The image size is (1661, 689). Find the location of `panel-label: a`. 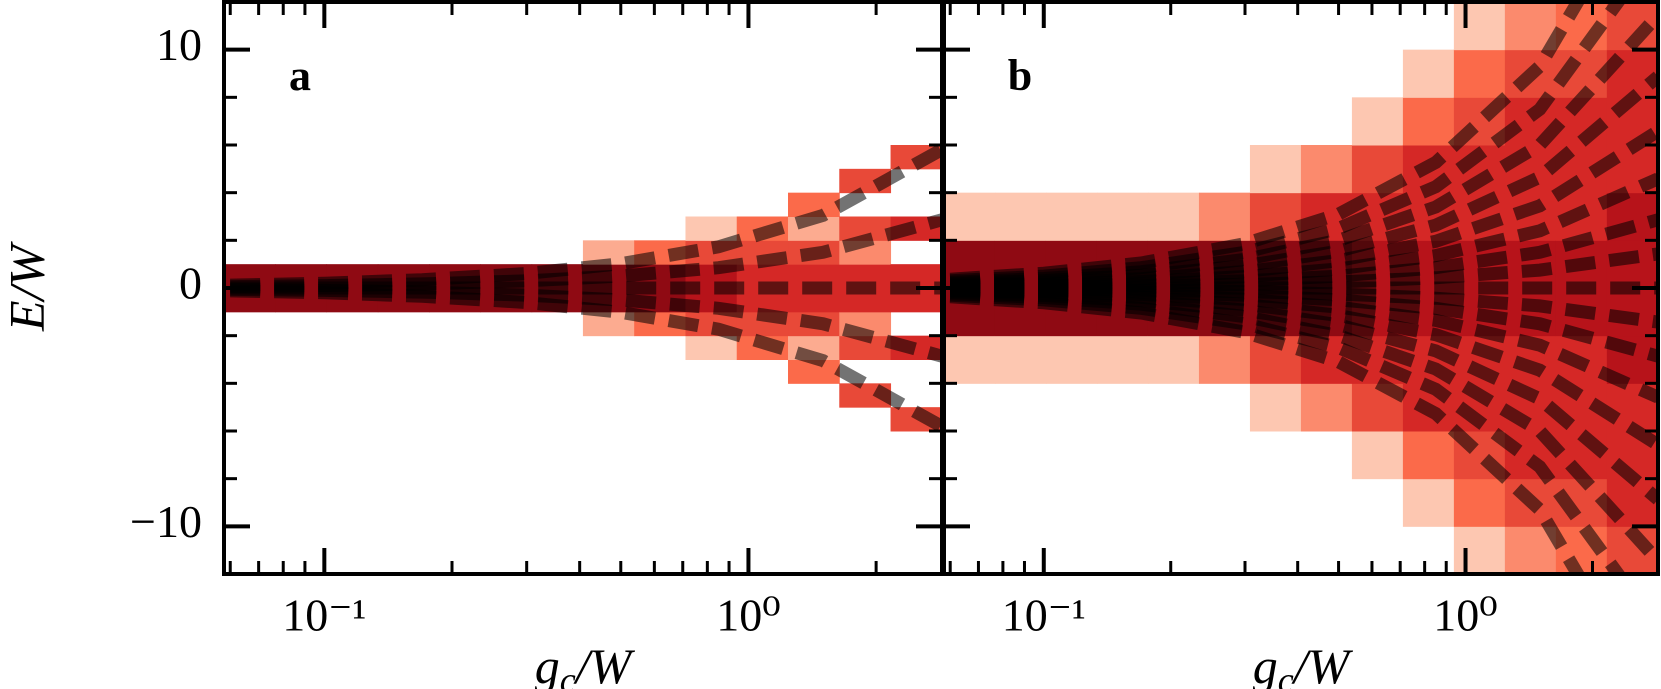

panel-label: a is located at coordinates (300, 75).